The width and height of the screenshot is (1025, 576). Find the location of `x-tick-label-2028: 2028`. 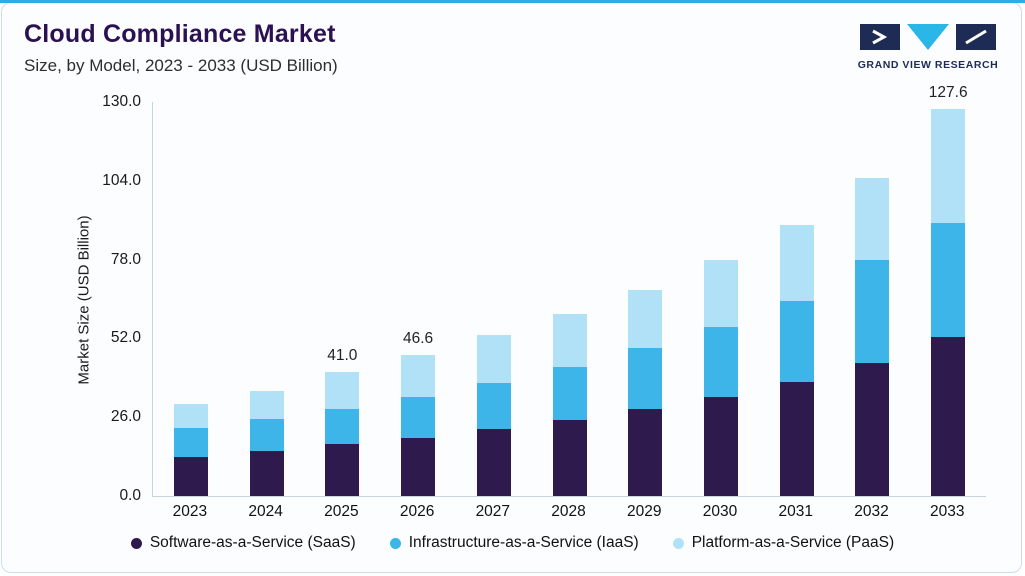

x-tick-label-2028: 2028 is located at coordinates (568, 511).